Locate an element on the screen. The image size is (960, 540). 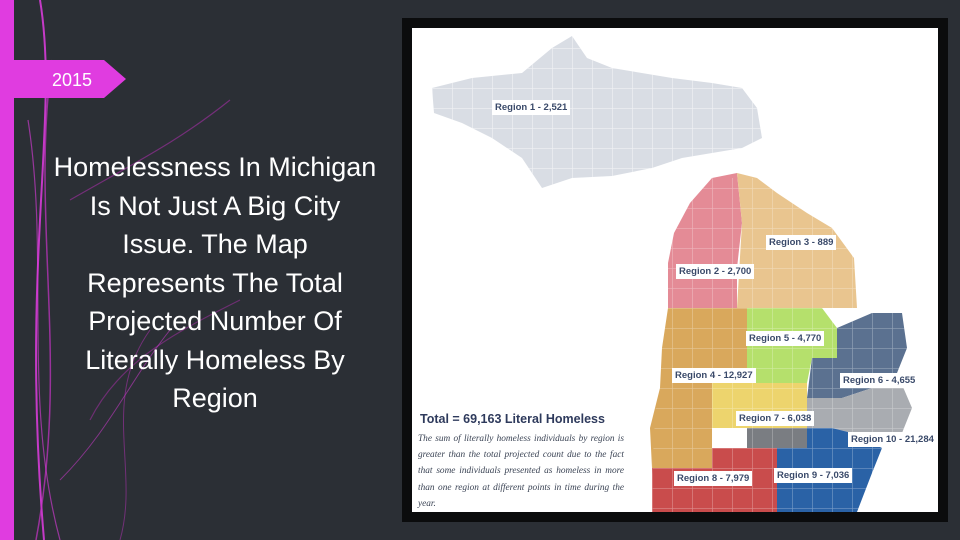
region-3-label: Region 3 - 889 is located at coordinates (801, 242).